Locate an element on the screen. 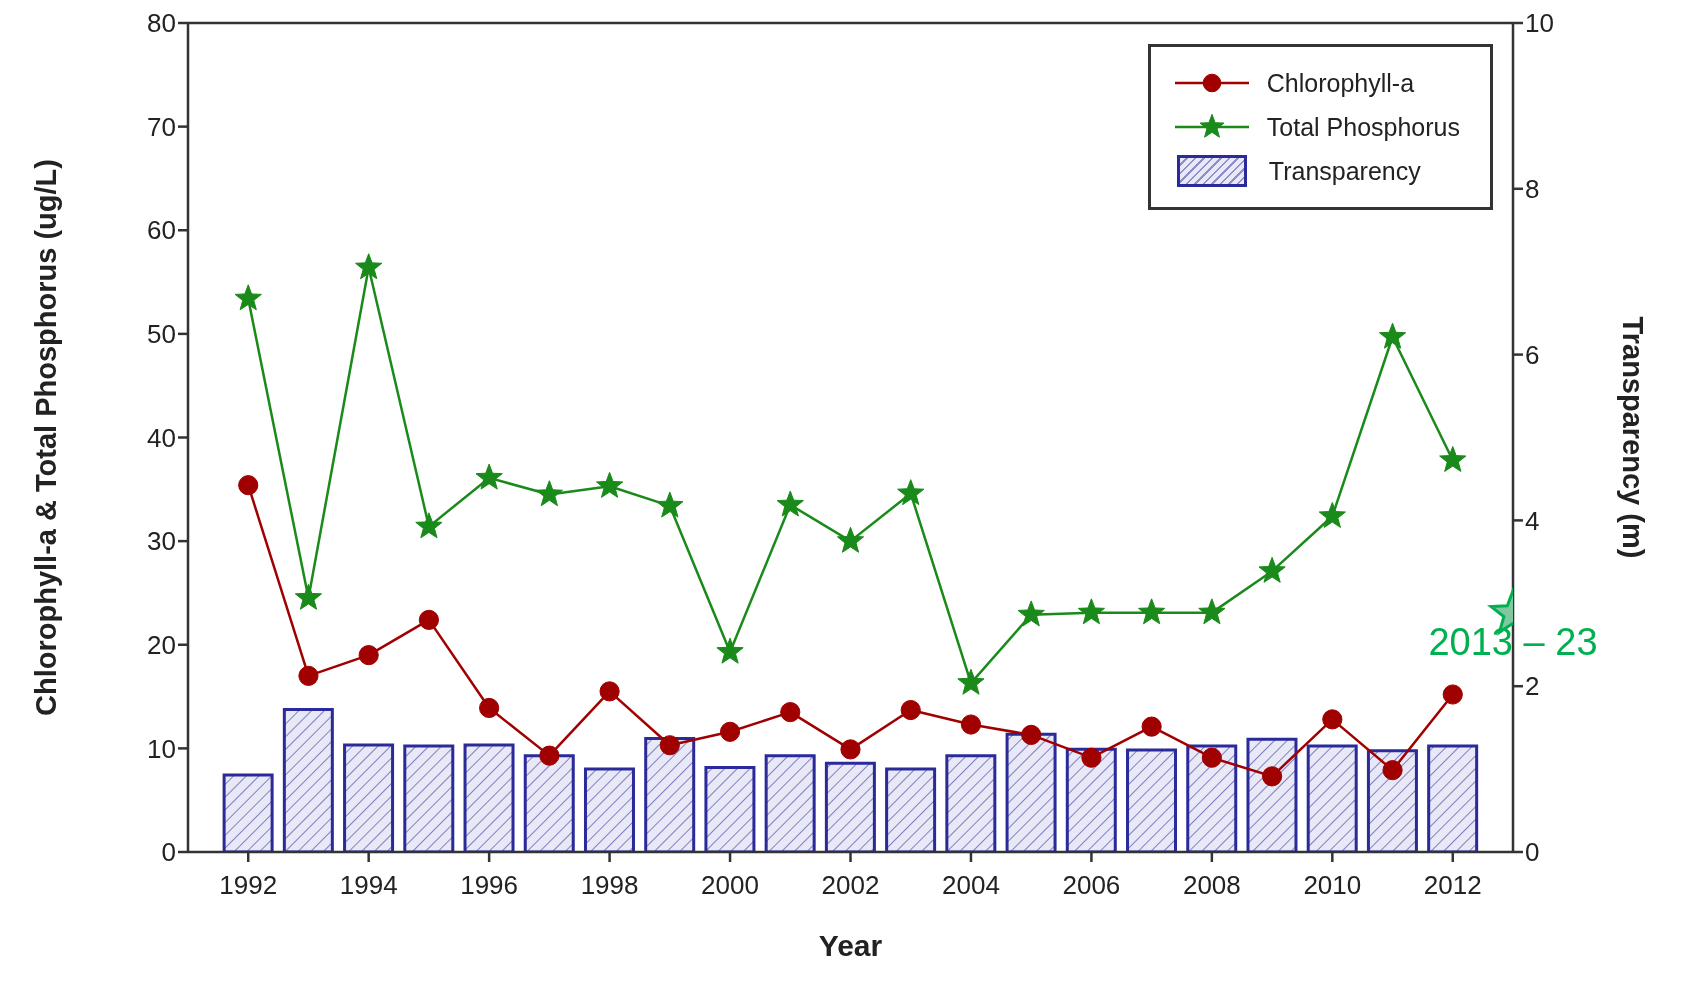  x-tick-label: 2000 is located at coordinates (730, 885).